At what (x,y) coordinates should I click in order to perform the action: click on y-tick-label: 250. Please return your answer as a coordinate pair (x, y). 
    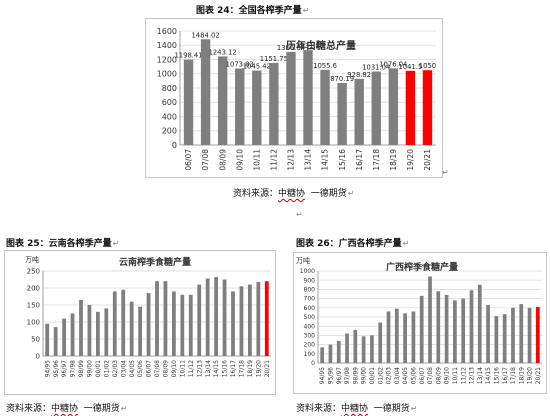
    Looking at the image, I should click on (33, 271).